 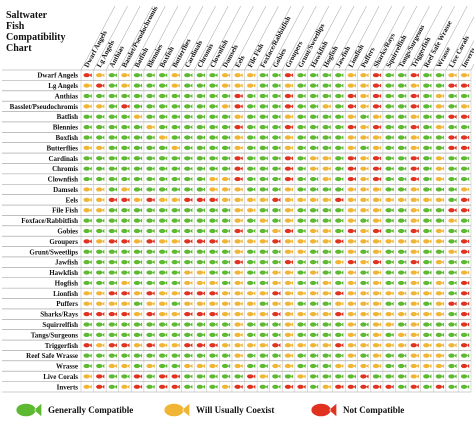 I want to click on title-line: Chart, so click(x=19, y=48).